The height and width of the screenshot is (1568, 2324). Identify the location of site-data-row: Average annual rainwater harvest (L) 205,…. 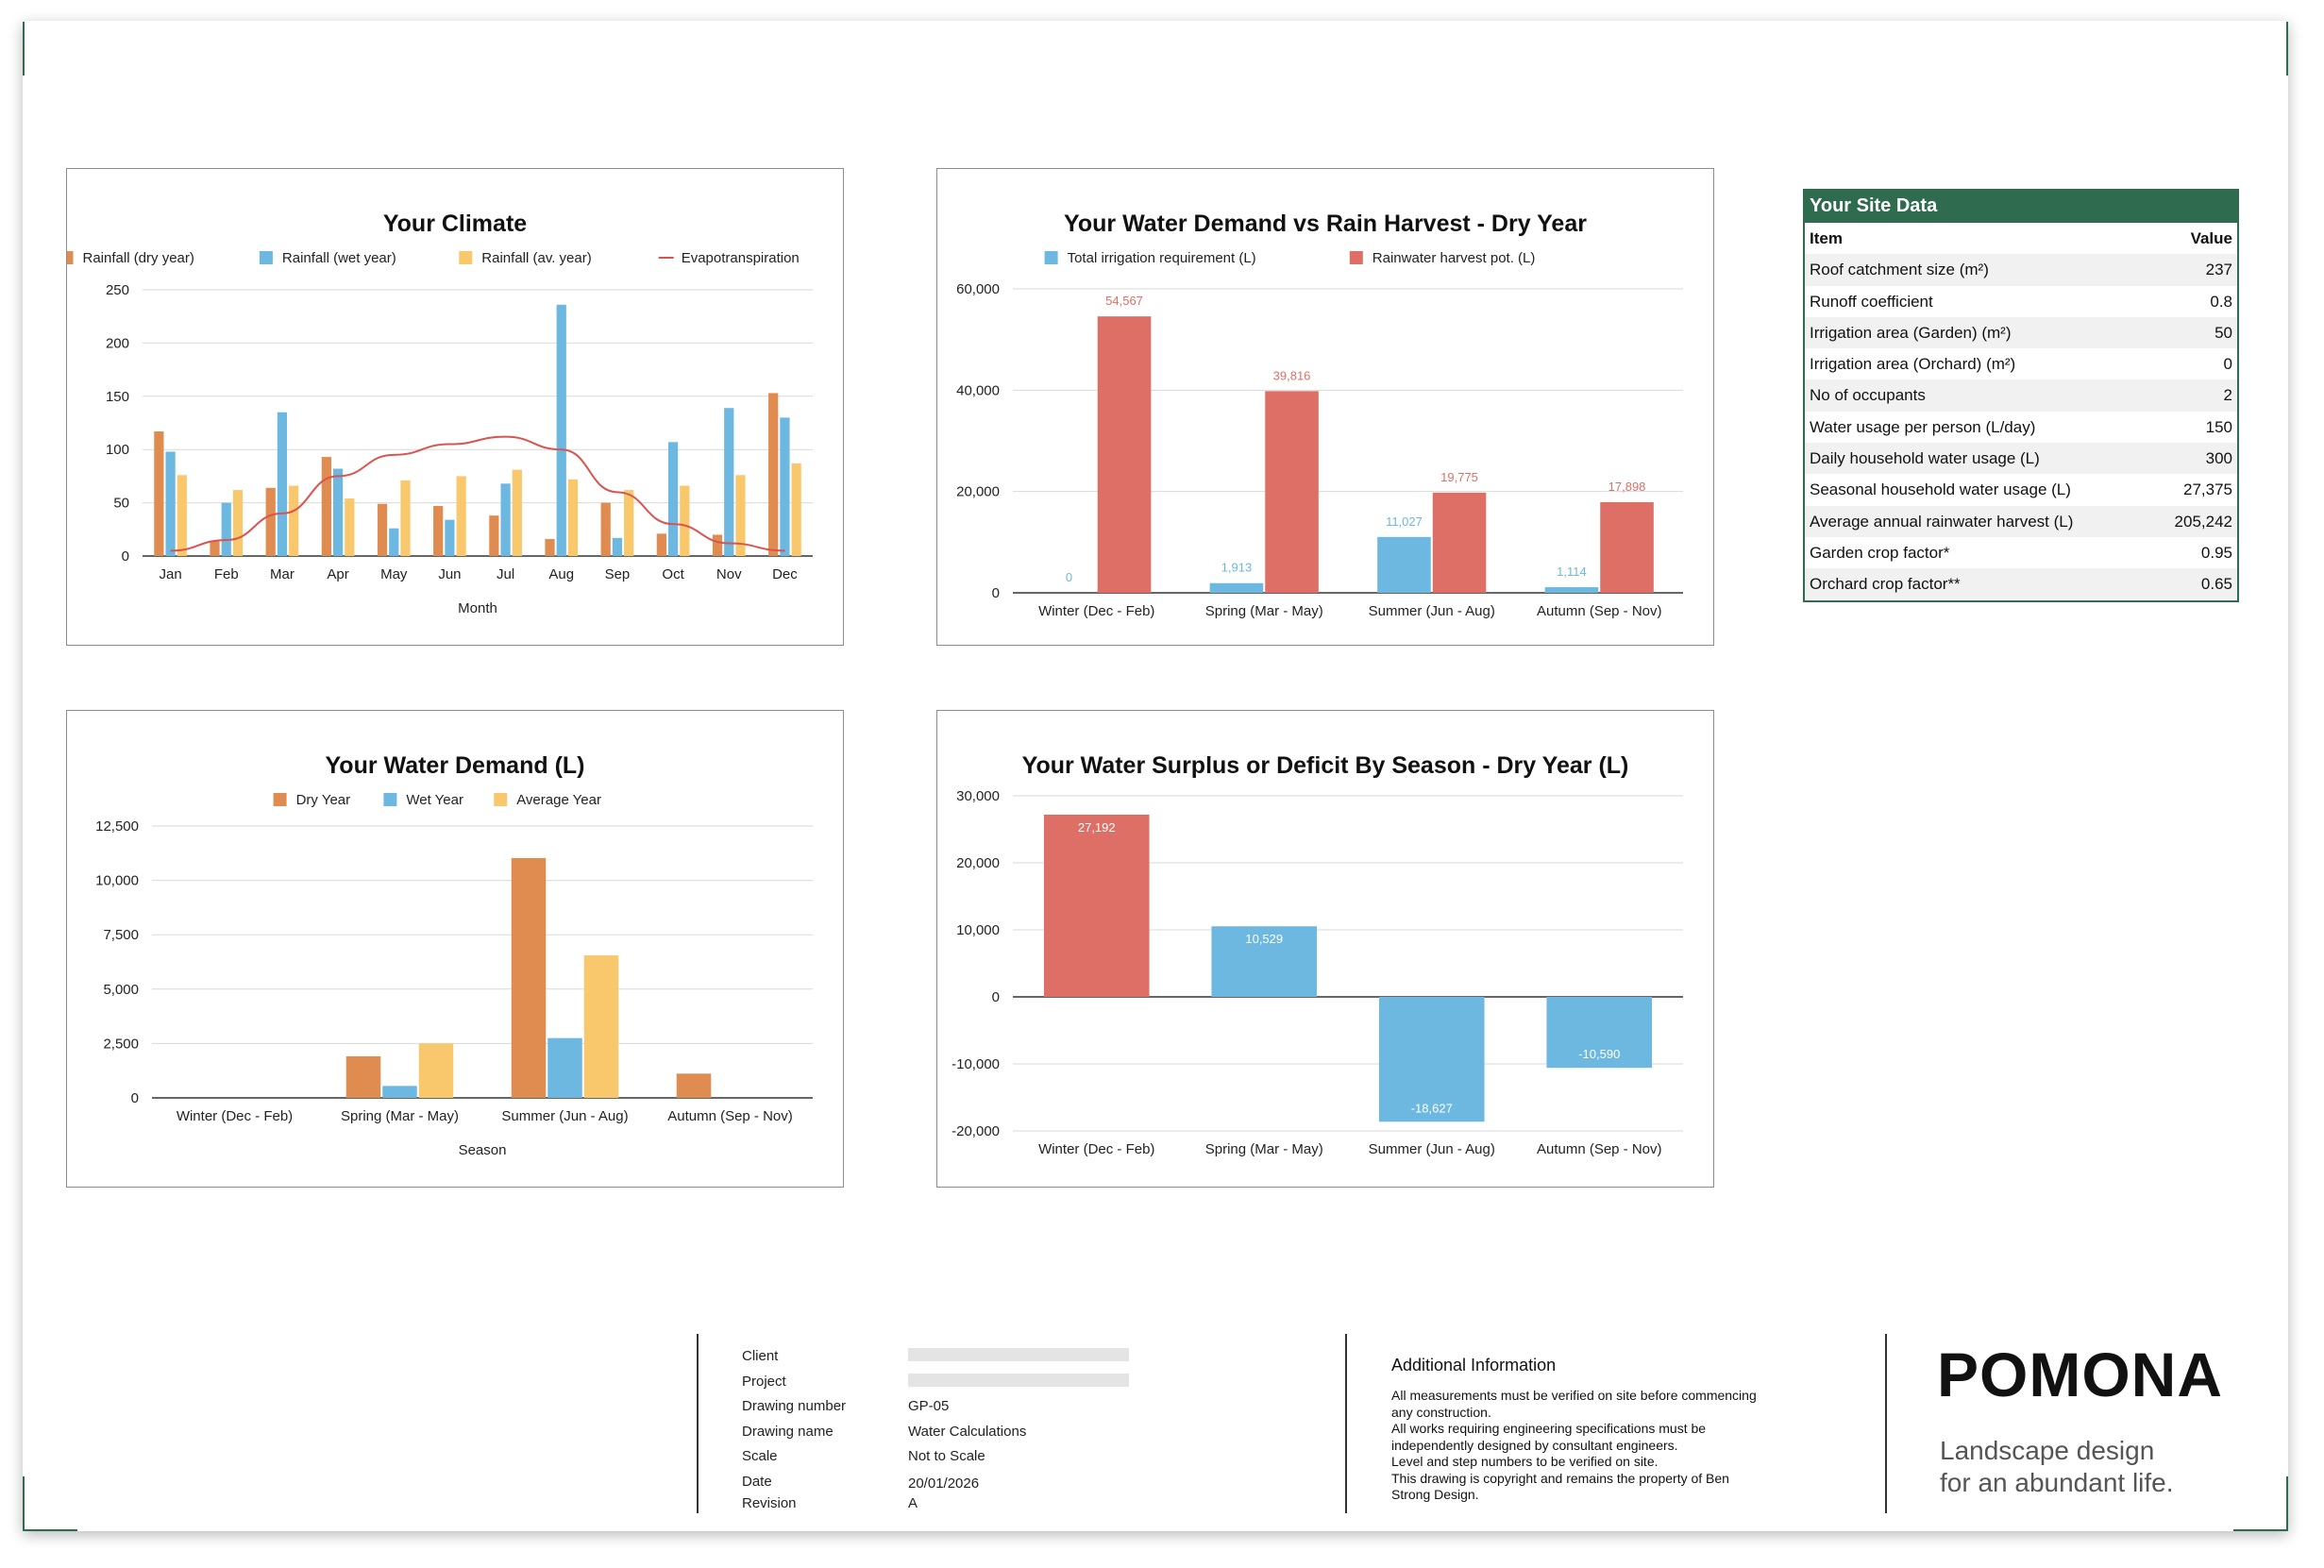
(2021, 521).